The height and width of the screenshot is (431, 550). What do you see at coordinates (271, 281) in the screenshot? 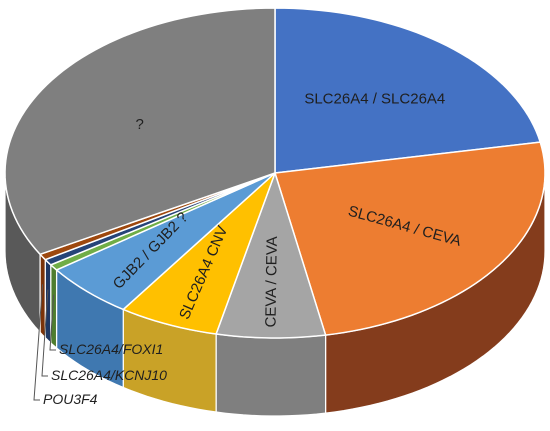
I see `slice-label-ceva-ceva: CEVA / CEVA` at bounding box center [271, 281].